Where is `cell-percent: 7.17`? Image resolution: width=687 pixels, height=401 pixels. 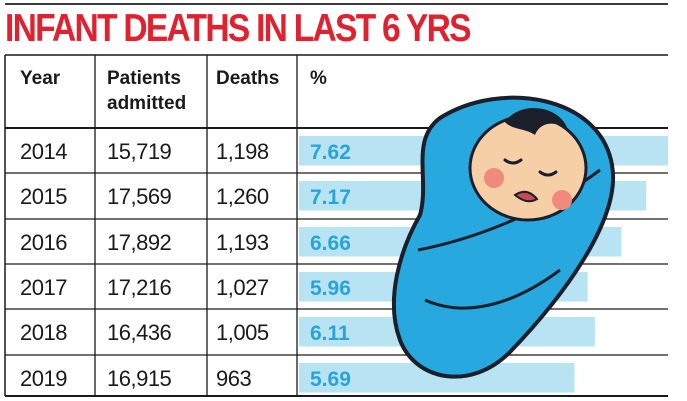
cell-percent: 7.17 is located at coordinates (330, 197).